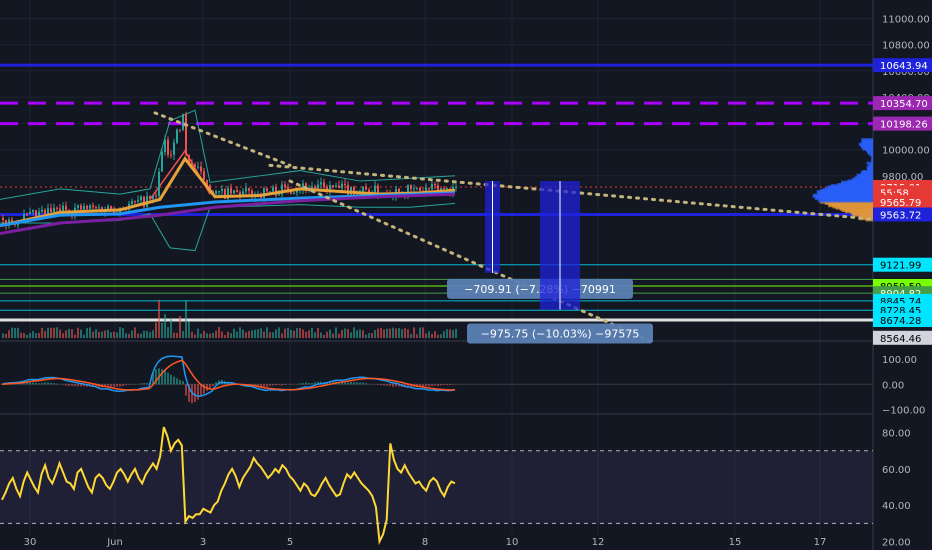 This screenshot has height=550, width=932. Describe the element at coordinates (902, 275) in the screenshot. I see `axis-background` at that location.